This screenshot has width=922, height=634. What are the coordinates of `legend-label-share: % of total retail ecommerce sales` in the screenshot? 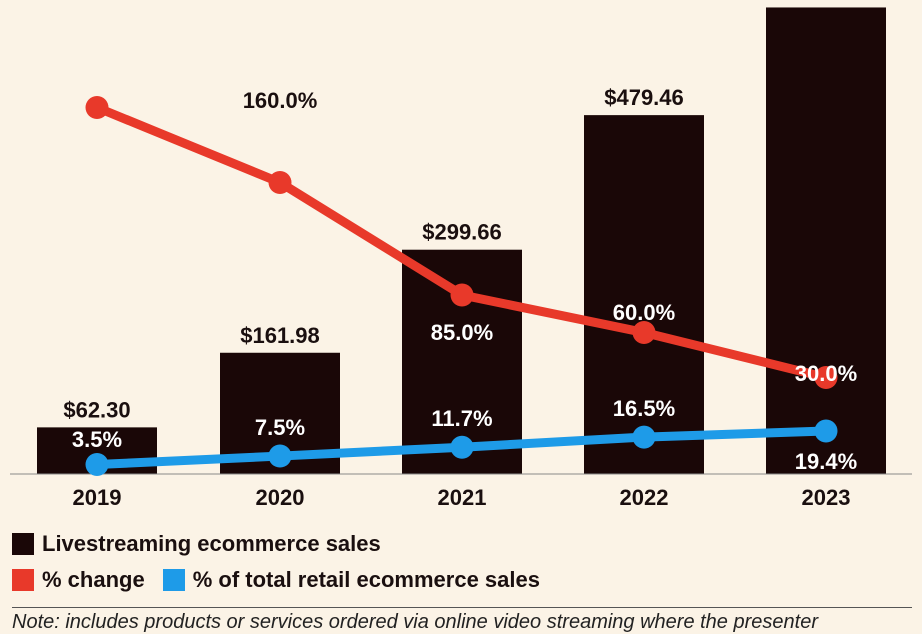 It's located at (366, 579).